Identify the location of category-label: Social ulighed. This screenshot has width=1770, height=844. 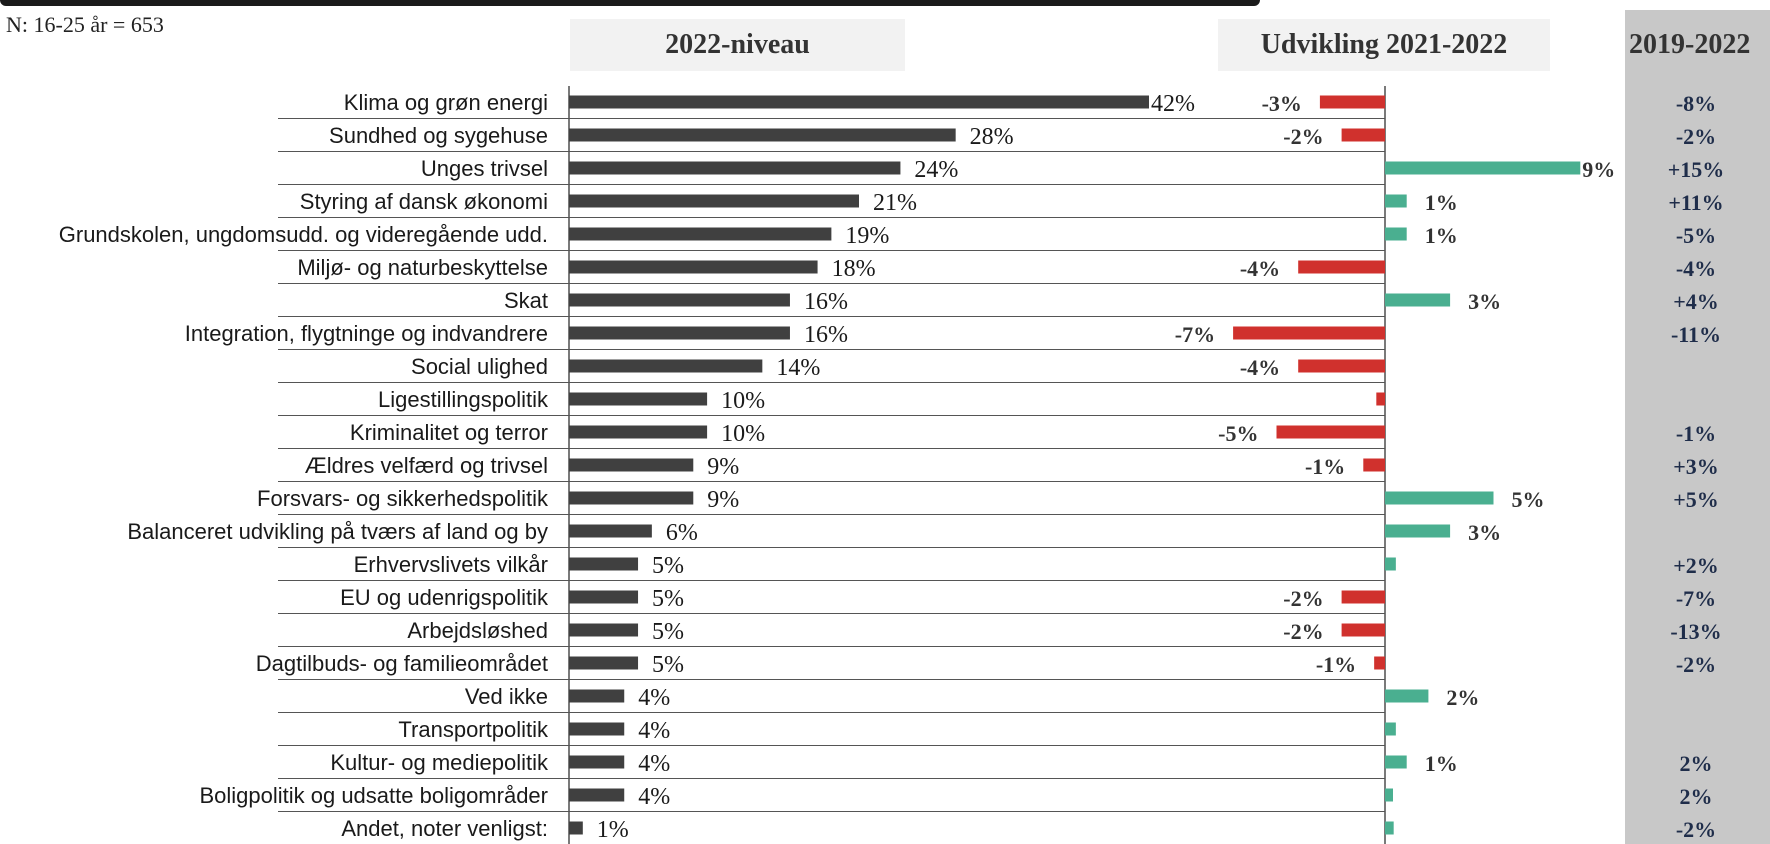
(479, 366).